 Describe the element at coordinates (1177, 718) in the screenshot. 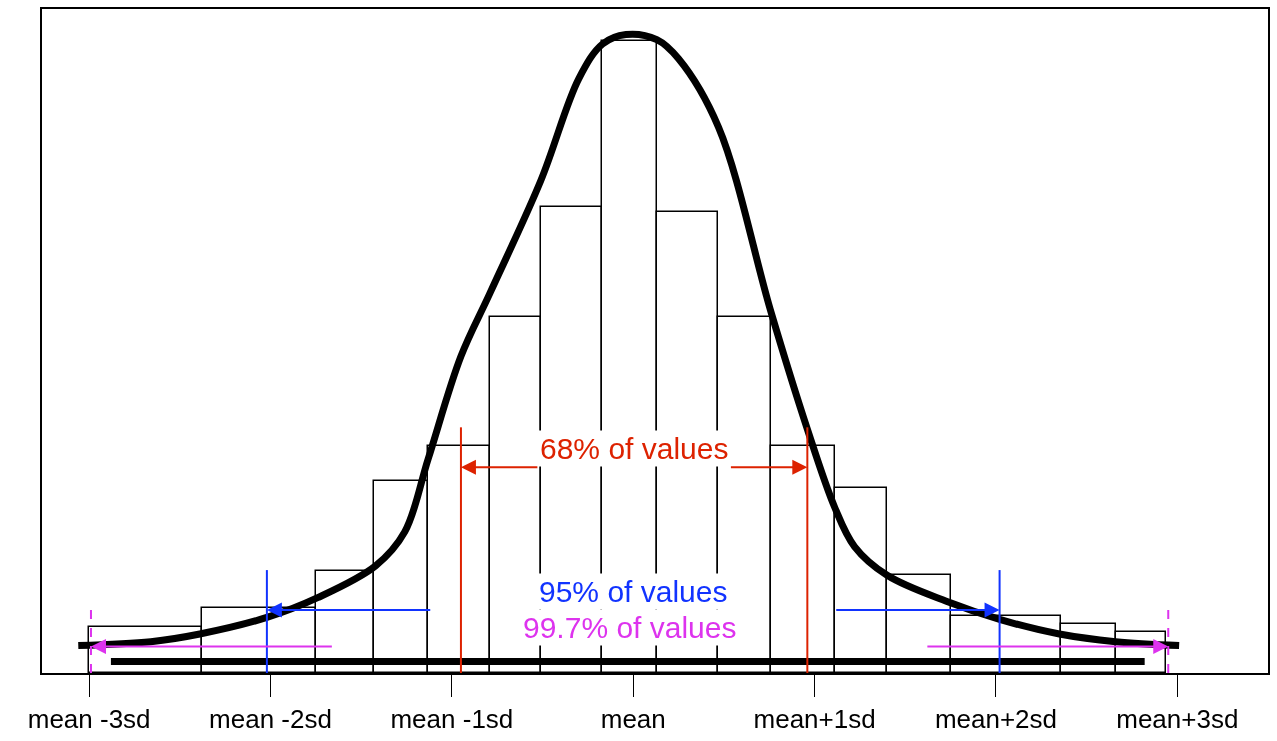

I see `x-tick-label: mean+3sd` at that location.